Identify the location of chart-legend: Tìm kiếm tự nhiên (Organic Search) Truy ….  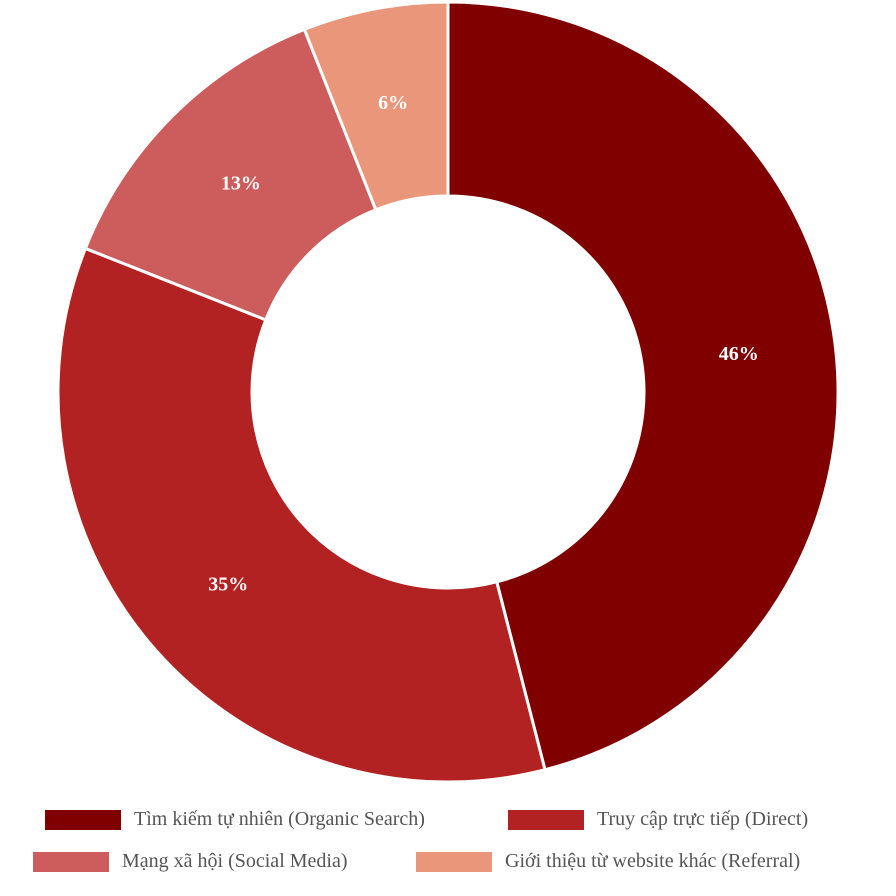
(448, 845).